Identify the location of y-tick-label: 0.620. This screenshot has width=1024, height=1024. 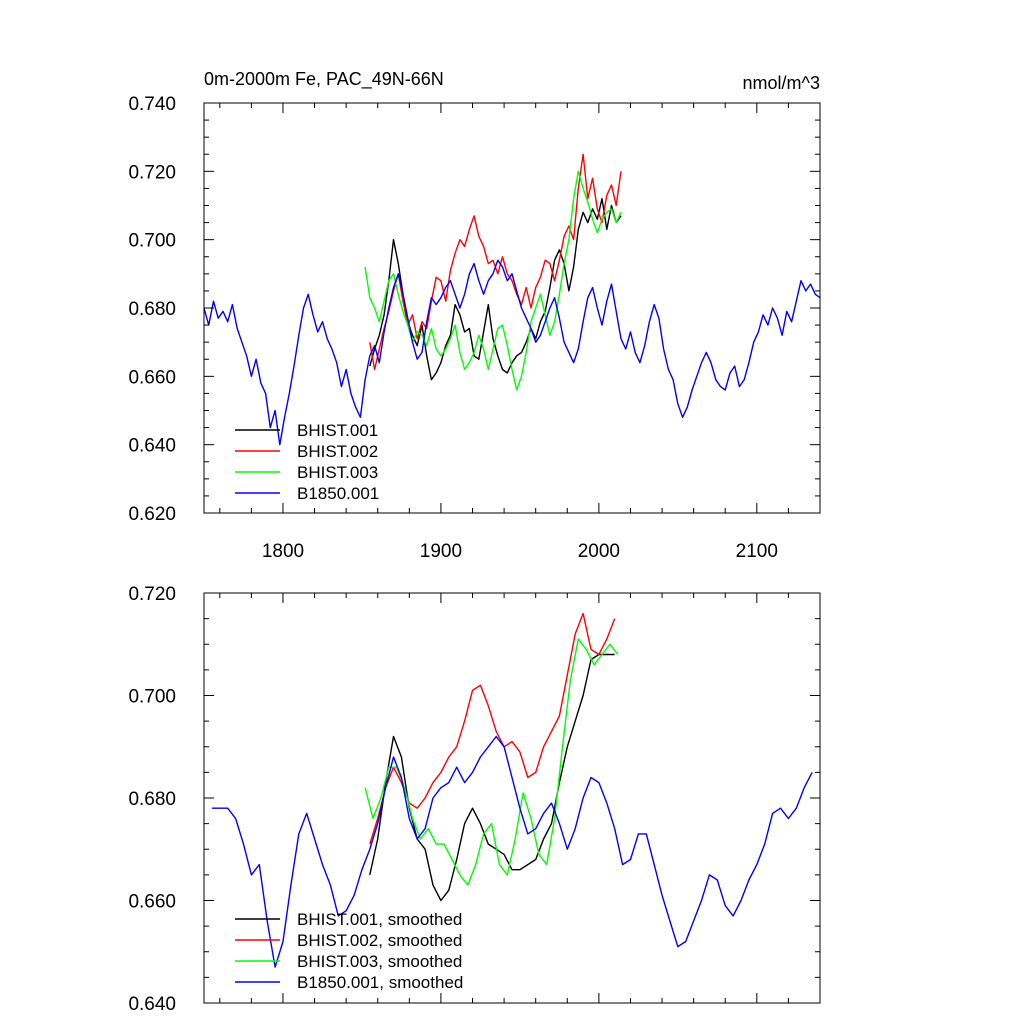
(152, 514).